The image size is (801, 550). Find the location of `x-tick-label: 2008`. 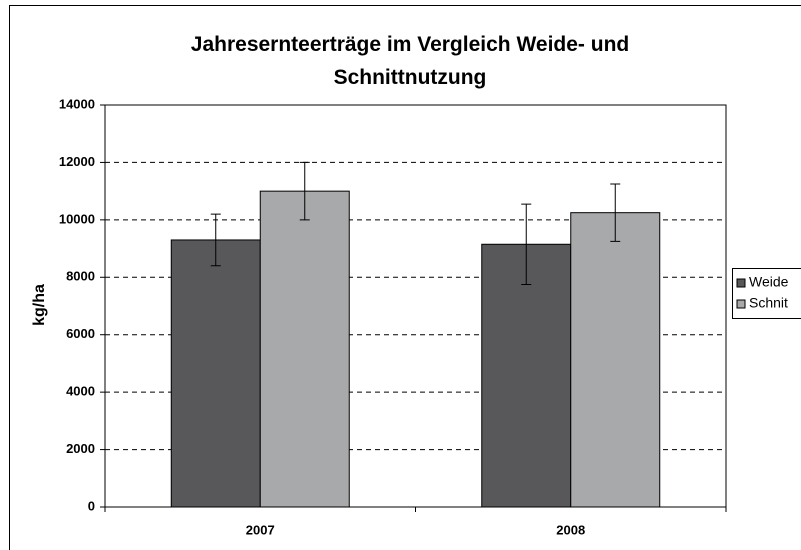

x-tick-label: 2008 is located at coordinates (570, 529).